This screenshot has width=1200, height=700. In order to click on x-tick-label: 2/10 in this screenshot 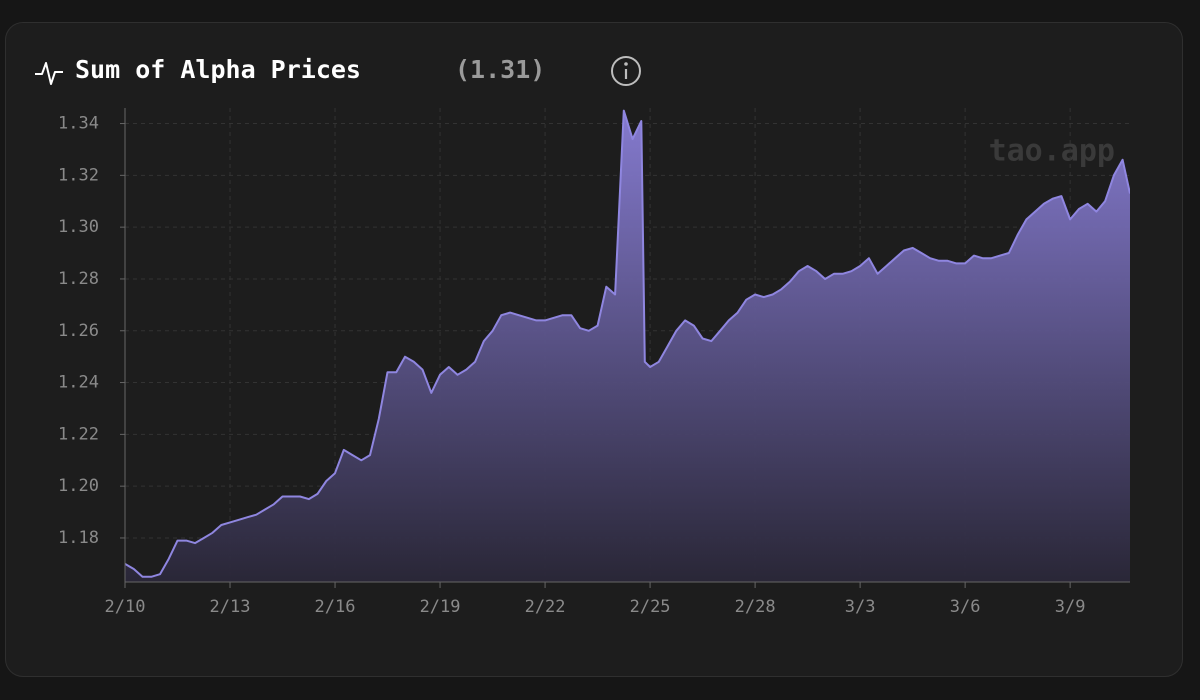, I will do `click(125, 607)`.